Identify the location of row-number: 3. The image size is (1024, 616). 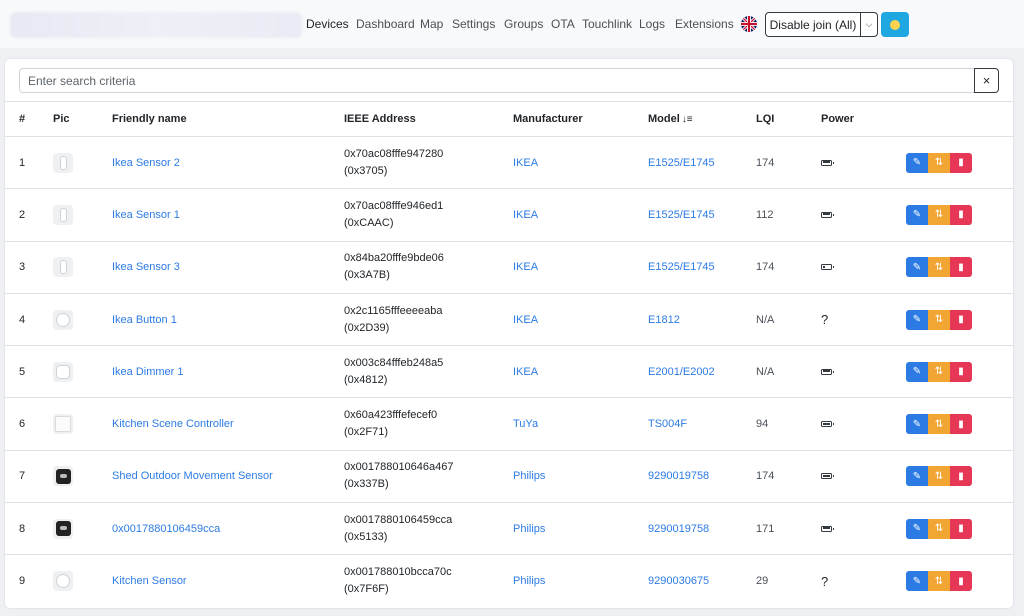
(29, 267).